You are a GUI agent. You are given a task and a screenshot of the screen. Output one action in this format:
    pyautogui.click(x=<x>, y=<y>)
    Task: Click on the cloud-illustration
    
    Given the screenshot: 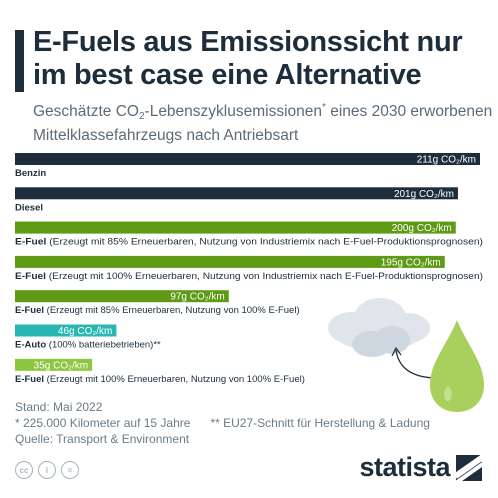 What is the action you would take?
    pyautogui.click(x=379, y=327)
    